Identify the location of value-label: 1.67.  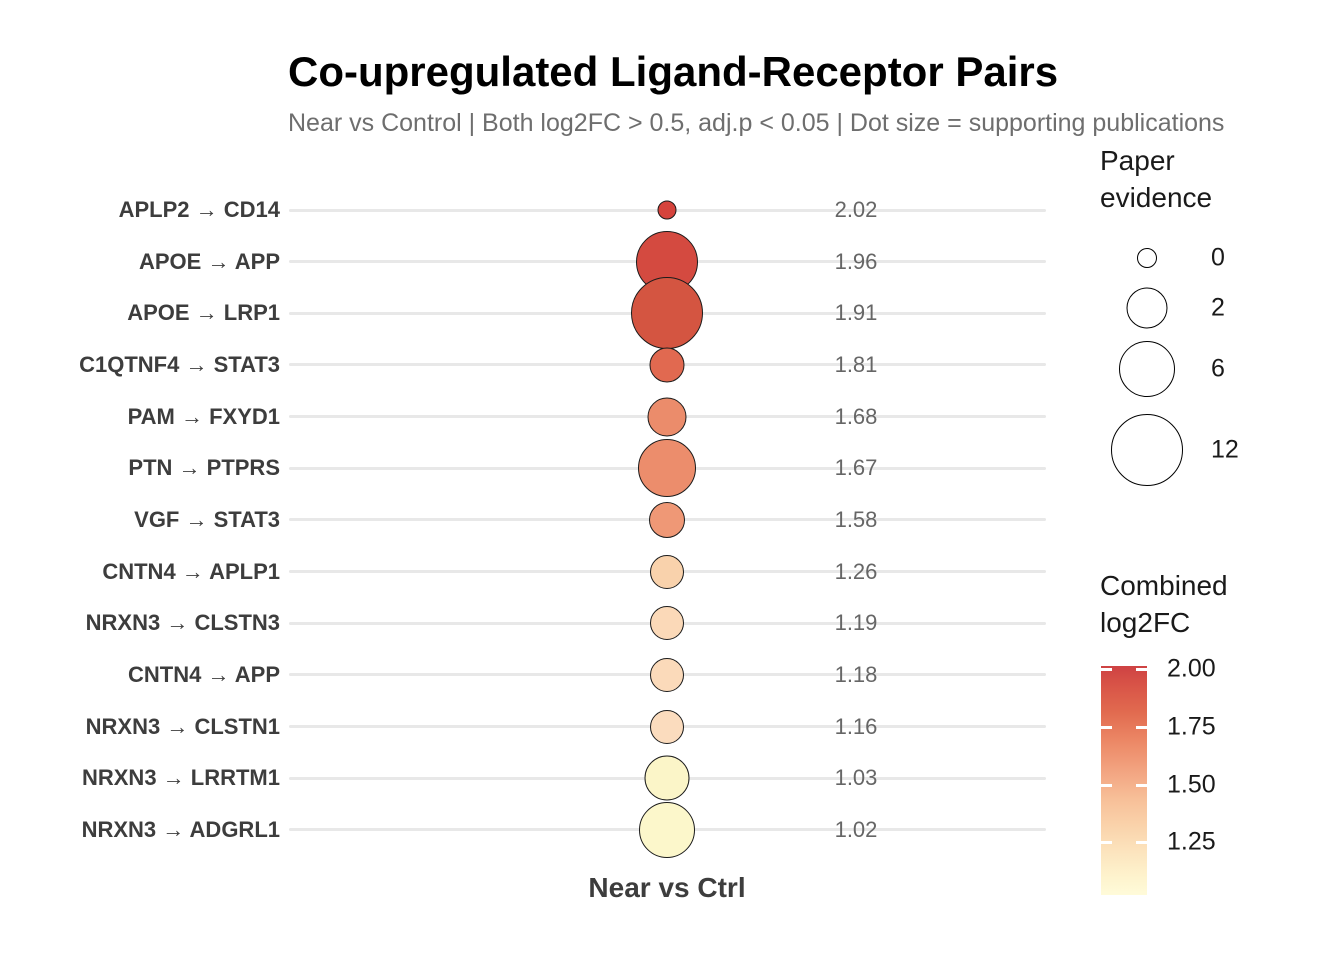
(856, 468).